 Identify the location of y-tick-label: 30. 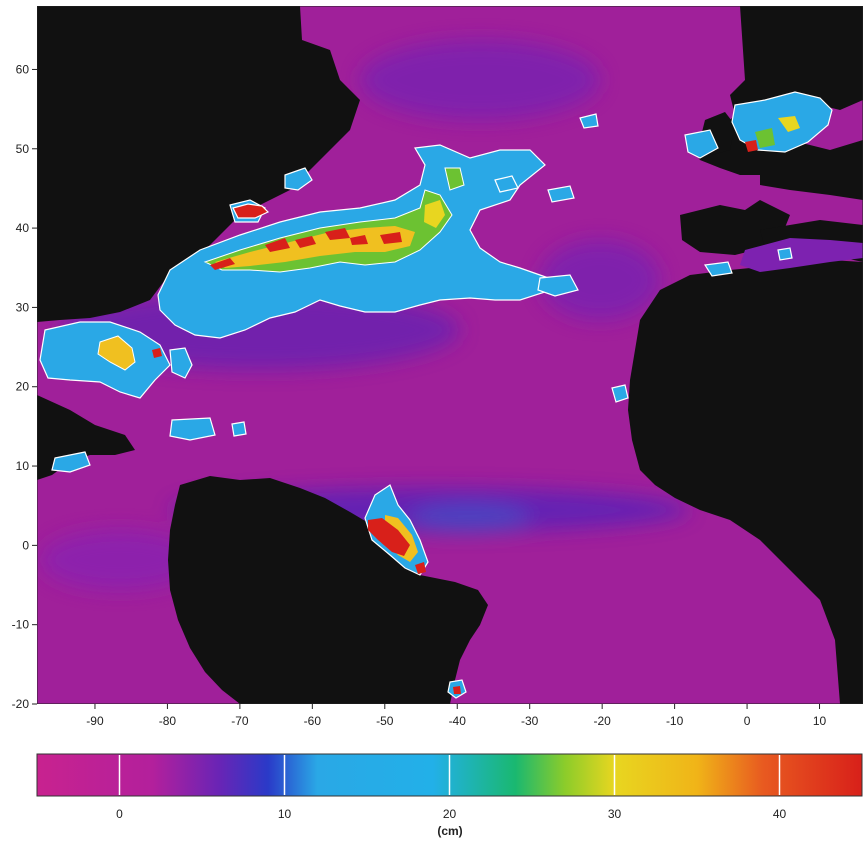
(23, 307).